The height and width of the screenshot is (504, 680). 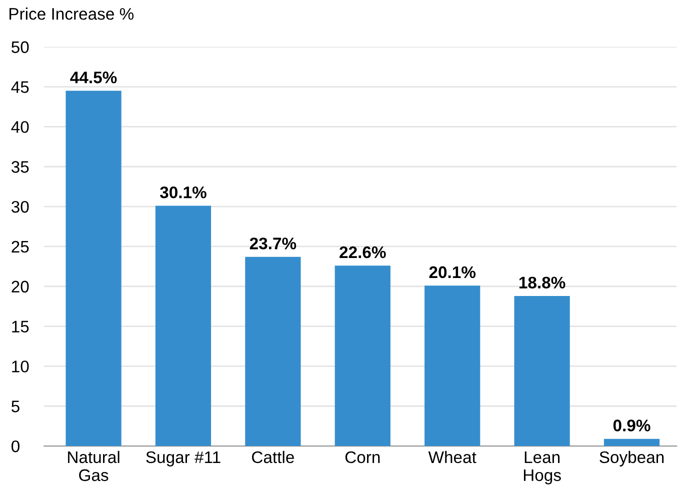 I want to click on y-tick-label: 35, so click(x=20, y=167).